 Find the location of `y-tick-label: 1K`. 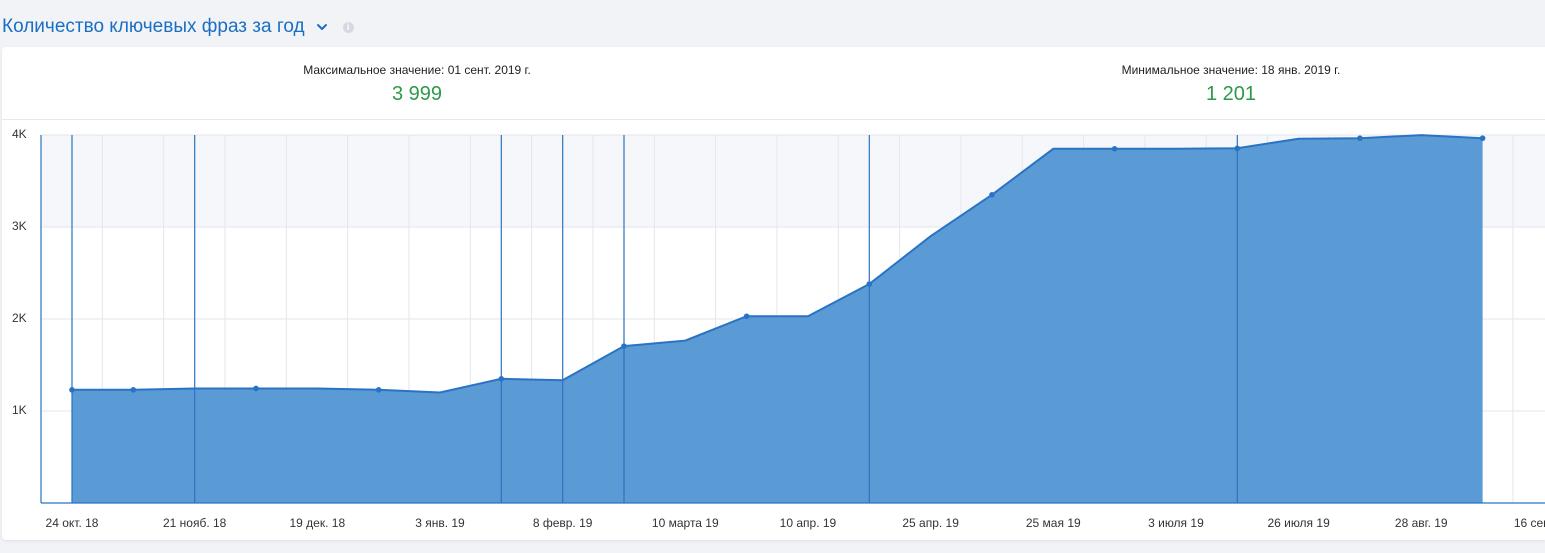

y-tick-label: 1K is located at coordinates (19, 410).